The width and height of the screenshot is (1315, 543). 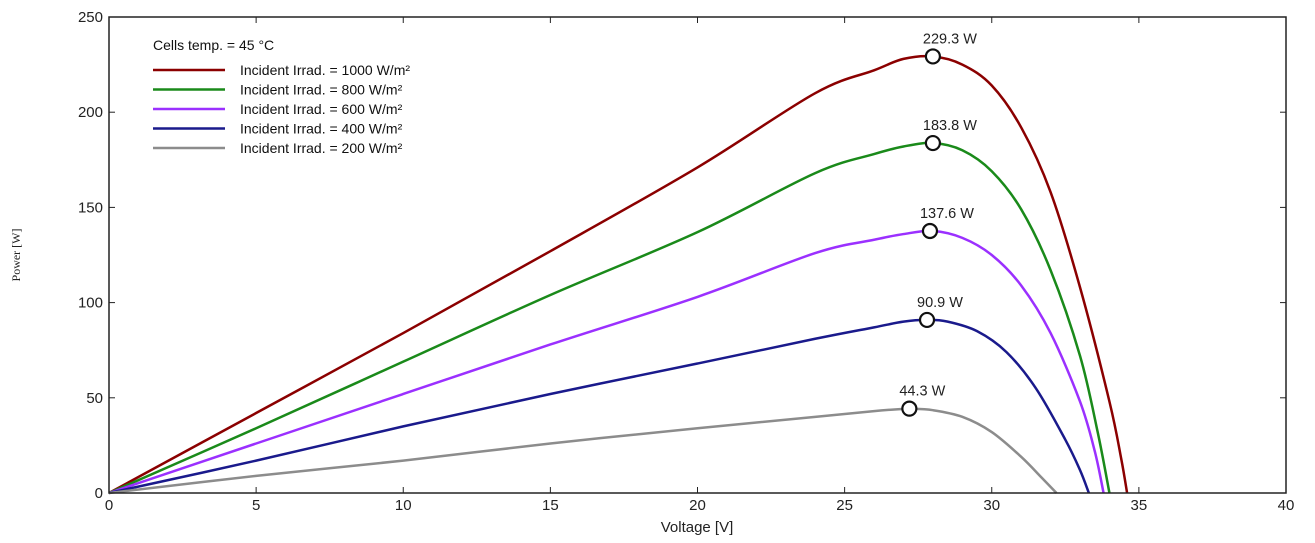 What do you see at coordinates (403, 505) in the screenshot?
I see `x-tick-label: 10` at bounding box center [403, 505].